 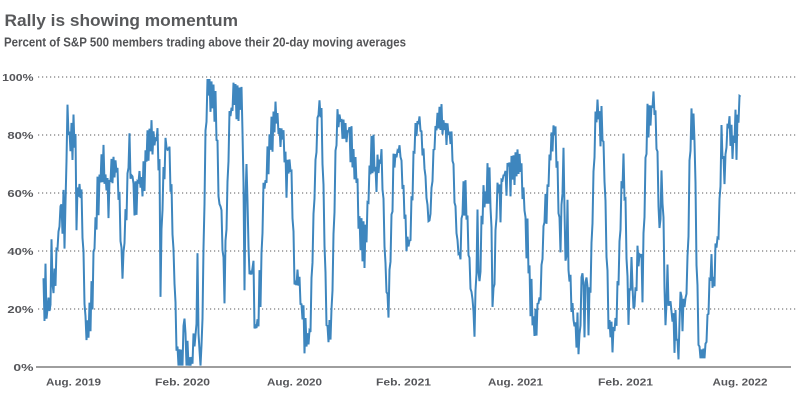 I want to click on svg-text: 60%, so click(x=20, y=194).